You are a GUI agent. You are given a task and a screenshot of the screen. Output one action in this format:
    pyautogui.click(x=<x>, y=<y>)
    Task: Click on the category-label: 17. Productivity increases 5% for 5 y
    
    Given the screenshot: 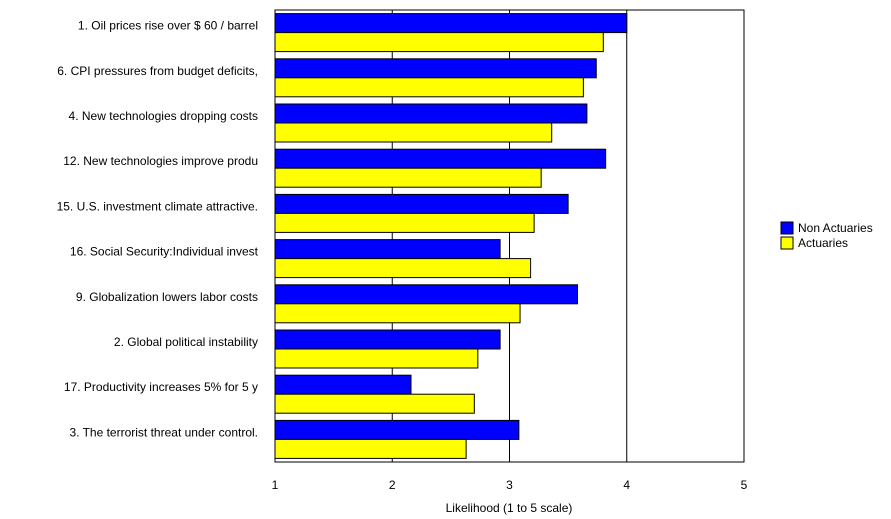 What is the action you would take?
    pyautogui.click(x=161, y=387)
    